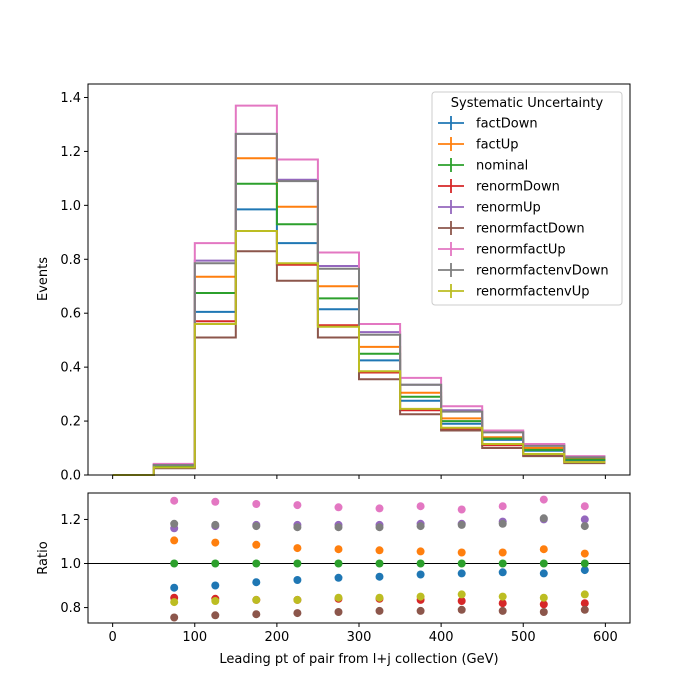 The image size is (700, 700). Describe the element at coordinates (43, 279) in the screenshot. I see `main-y-axis-label: Events` at that location.